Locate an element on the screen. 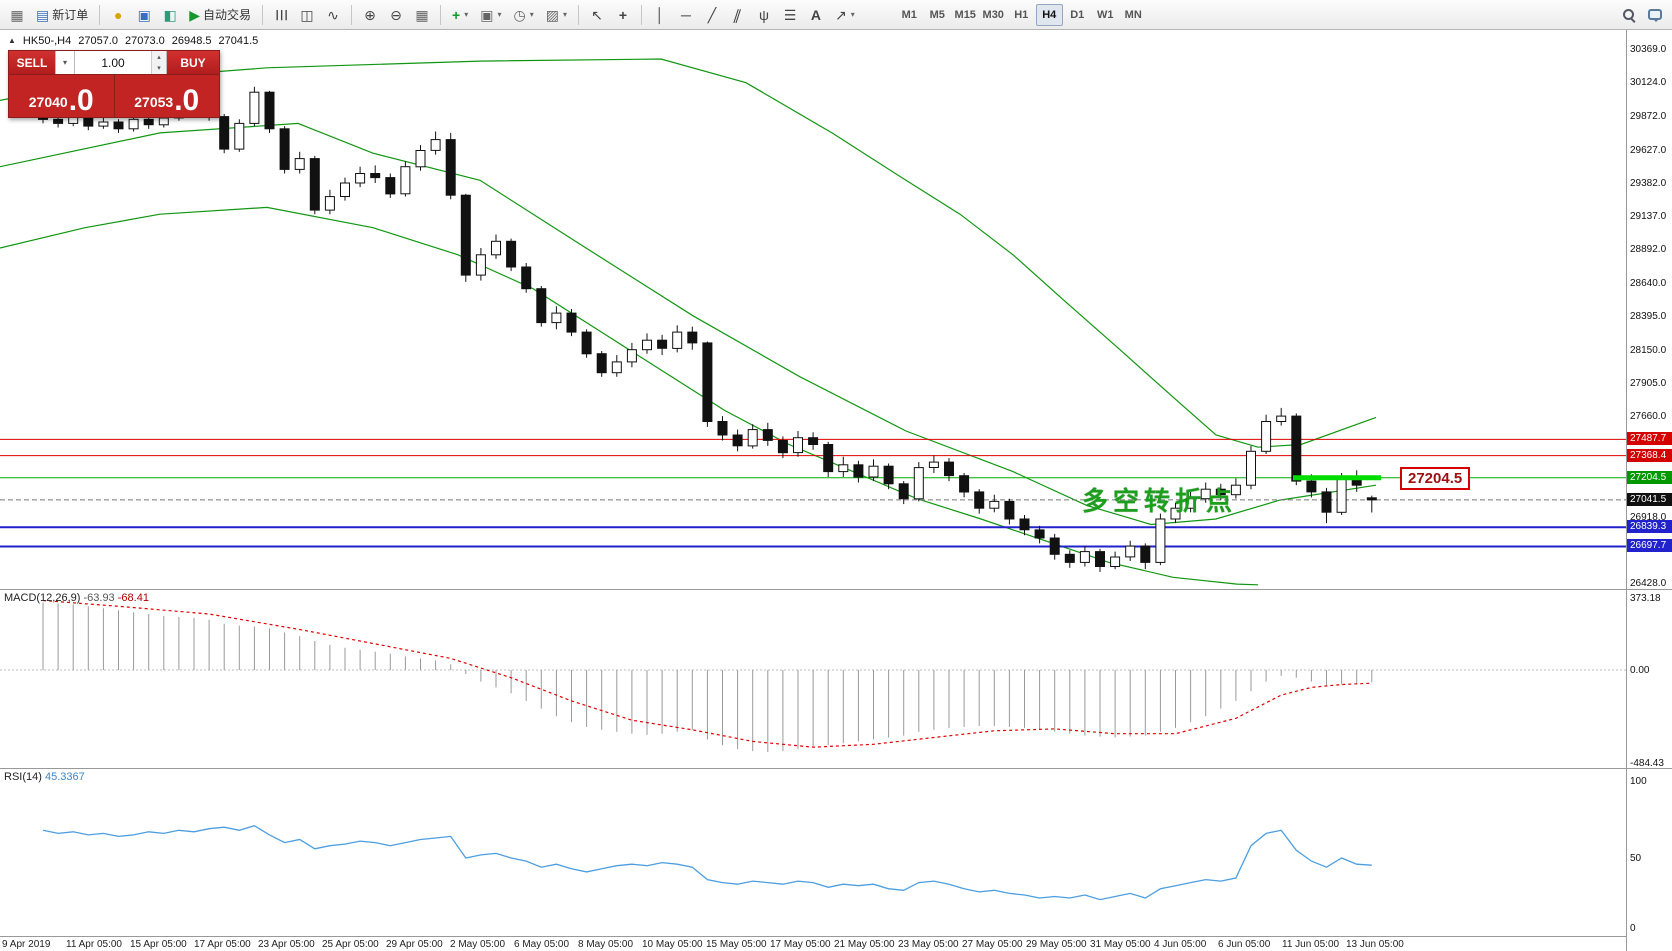 The height and width of the screenshot is (951, 1672). vertical-line-icon: │ is located at coordinates (660, 14).